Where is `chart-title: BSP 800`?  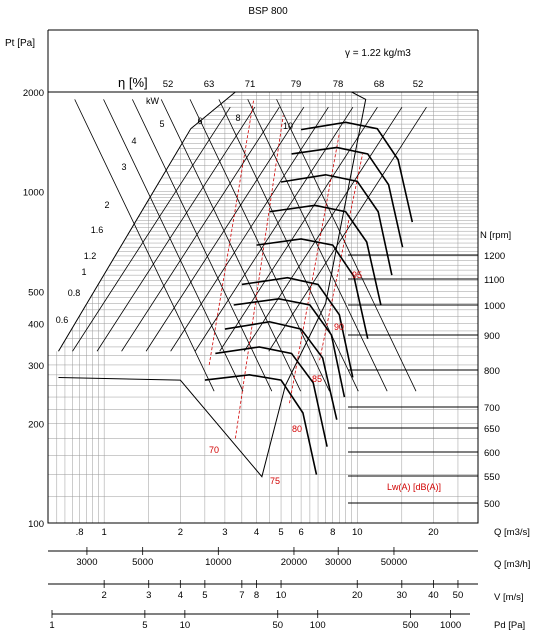 chart-title: BSP 800 is located at coordinates (268, 11).